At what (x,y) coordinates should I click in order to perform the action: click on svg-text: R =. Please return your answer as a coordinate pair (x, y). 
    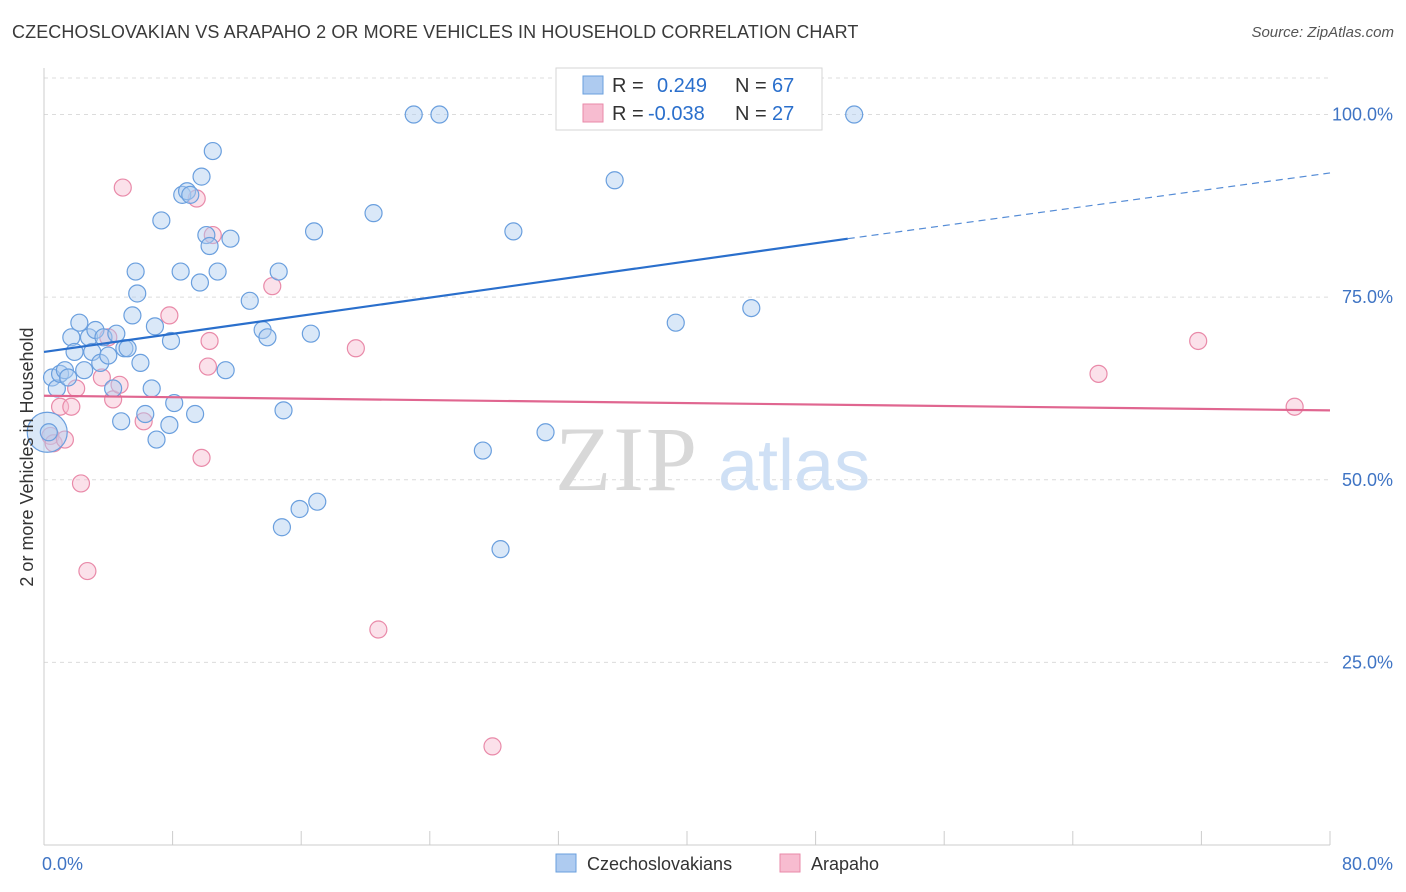
    Looking at the image, I should click on (628, 86).